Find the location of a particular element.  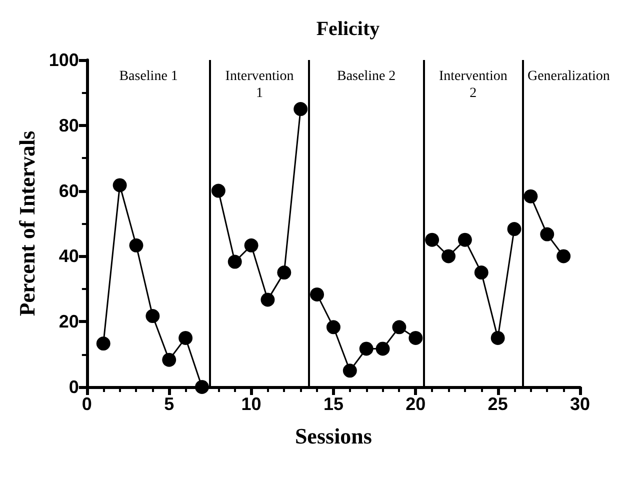

x-tick-label: 20 is located at coordinates (416, 404).